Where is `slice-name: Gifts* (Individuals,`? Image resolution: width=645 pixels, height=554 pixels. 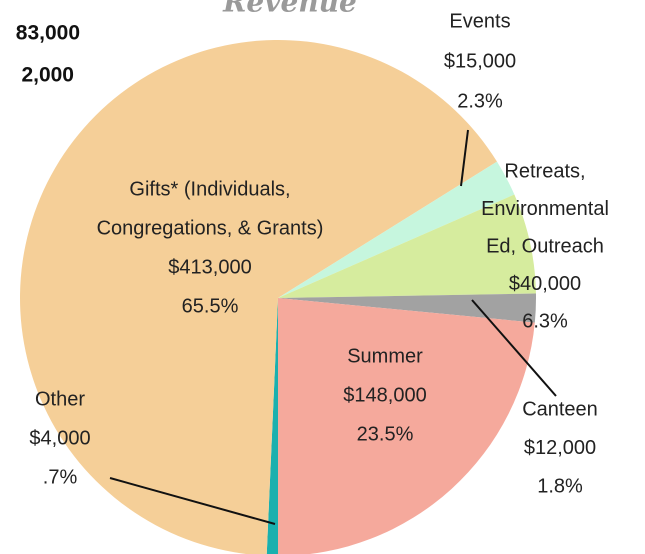
slice-name: Gifts* (Individuals, is located at coordinates (209, 189).